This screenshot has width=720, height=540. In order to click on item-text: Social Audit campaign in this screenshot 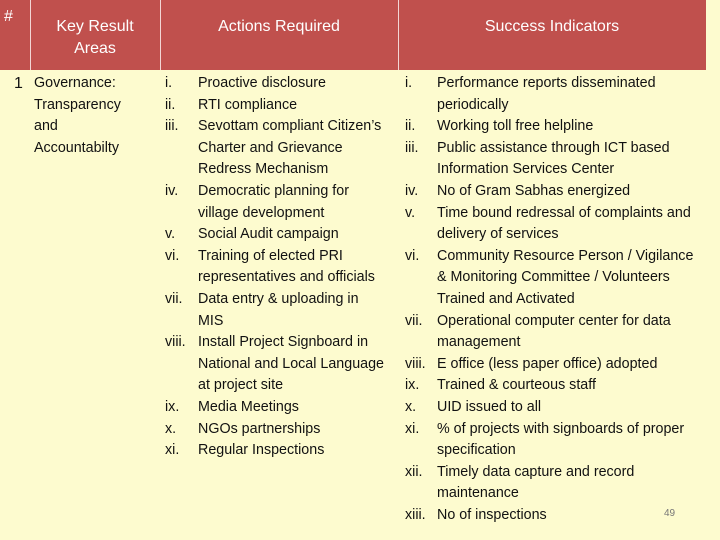, I will do `click(268, 234)`.